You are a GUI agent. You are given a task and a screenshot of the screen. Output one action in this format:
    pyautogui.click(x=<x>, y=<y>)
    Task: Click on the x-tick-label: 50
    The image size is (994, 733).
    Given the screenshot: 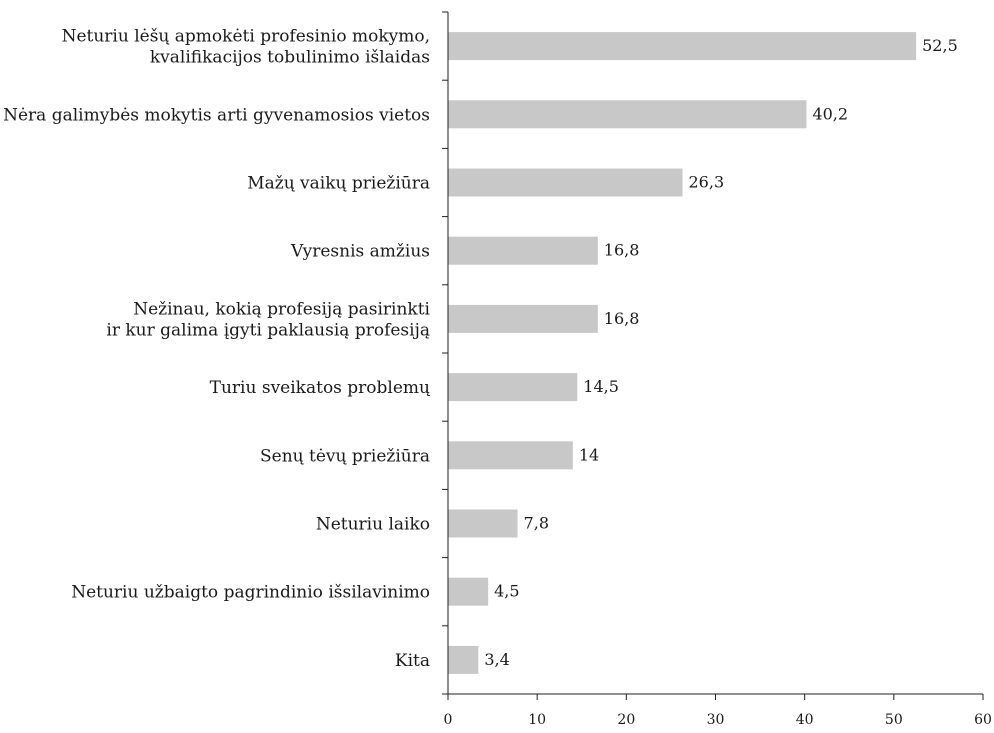 What is the action you would take?
    pyautogui.click(x=894, y=720)
    